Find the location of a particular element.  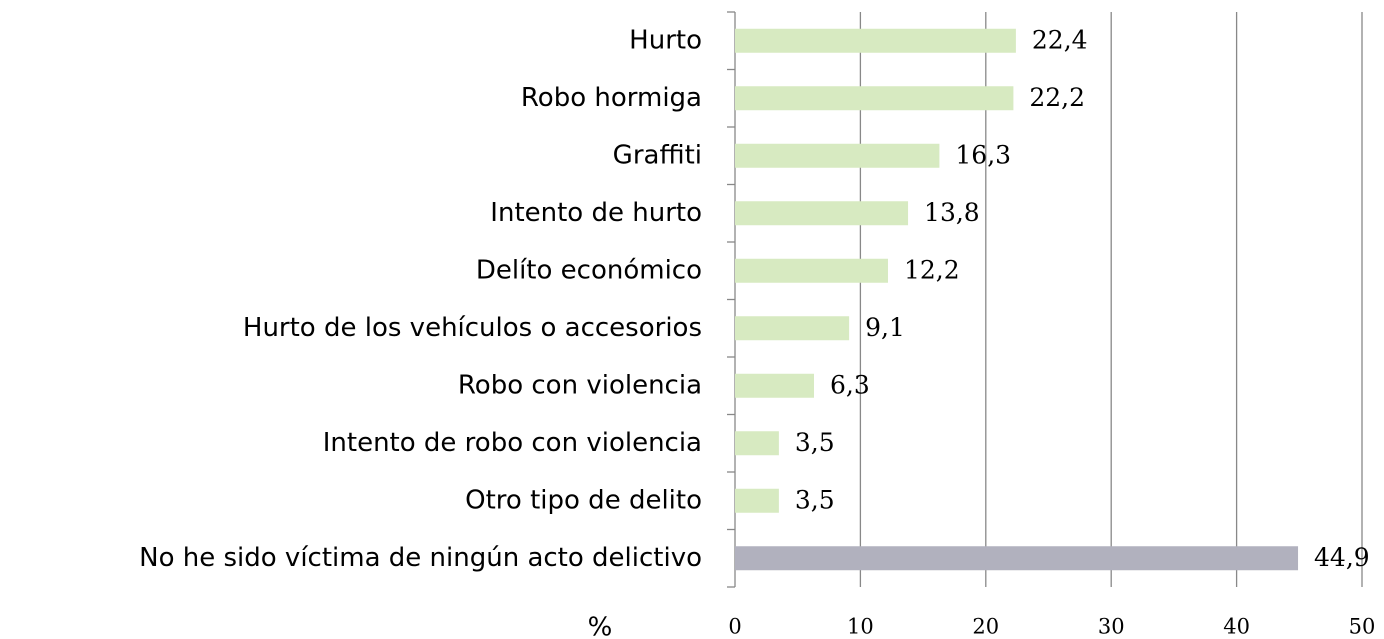

value-label: 9,1 is located at coordinates (885, 327).